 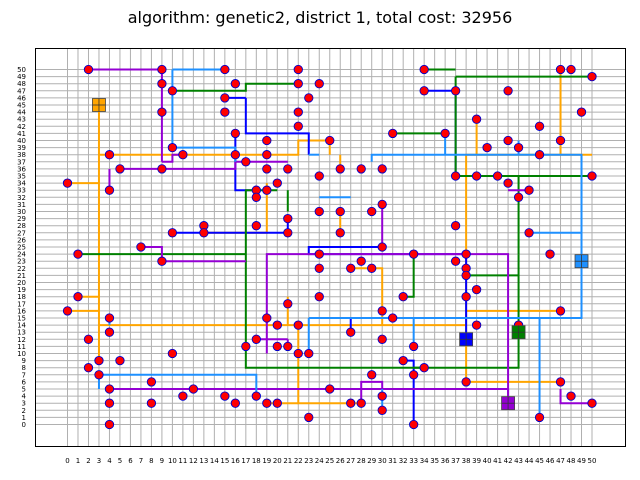 I want to click on x-tick-label: 4, so click(x=109, y=461).